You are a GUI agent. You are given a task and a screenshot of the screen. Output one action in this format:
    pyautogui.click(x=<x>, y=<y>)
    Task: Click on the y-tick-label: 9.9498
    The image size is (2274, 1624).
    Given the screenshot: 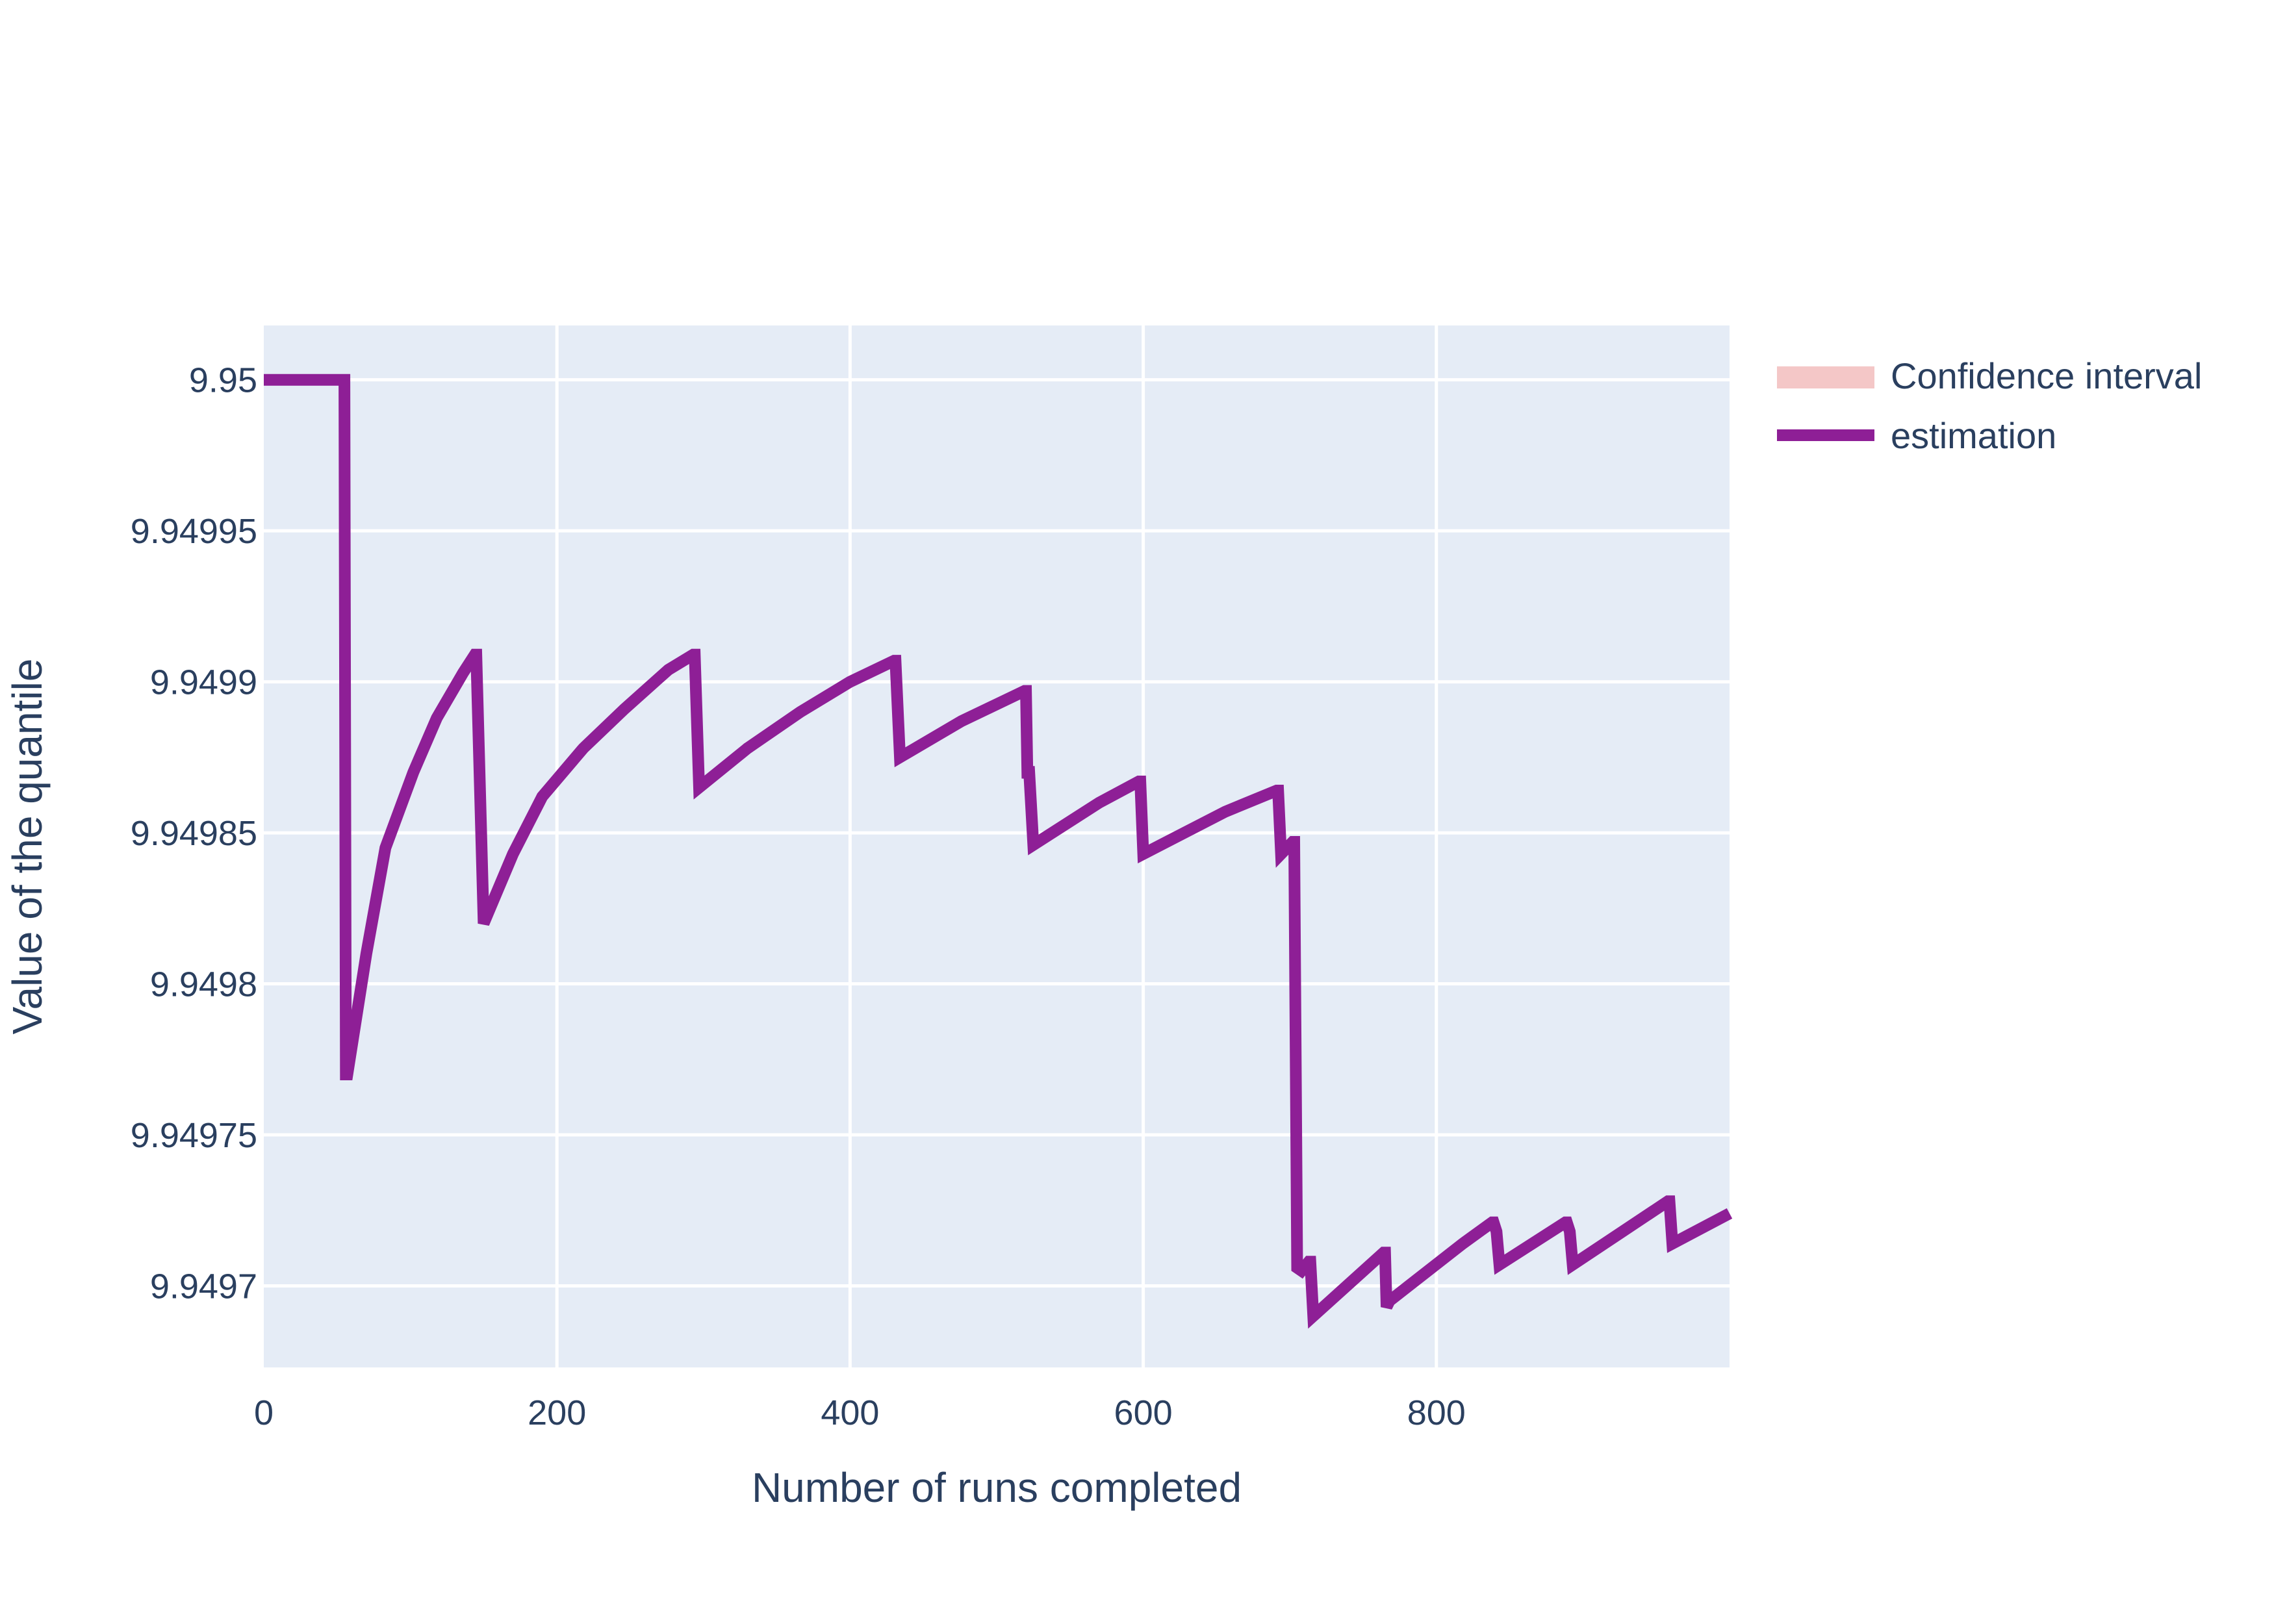 What is the action you would take?
    pyautogui.click(x=203, y=984)
    